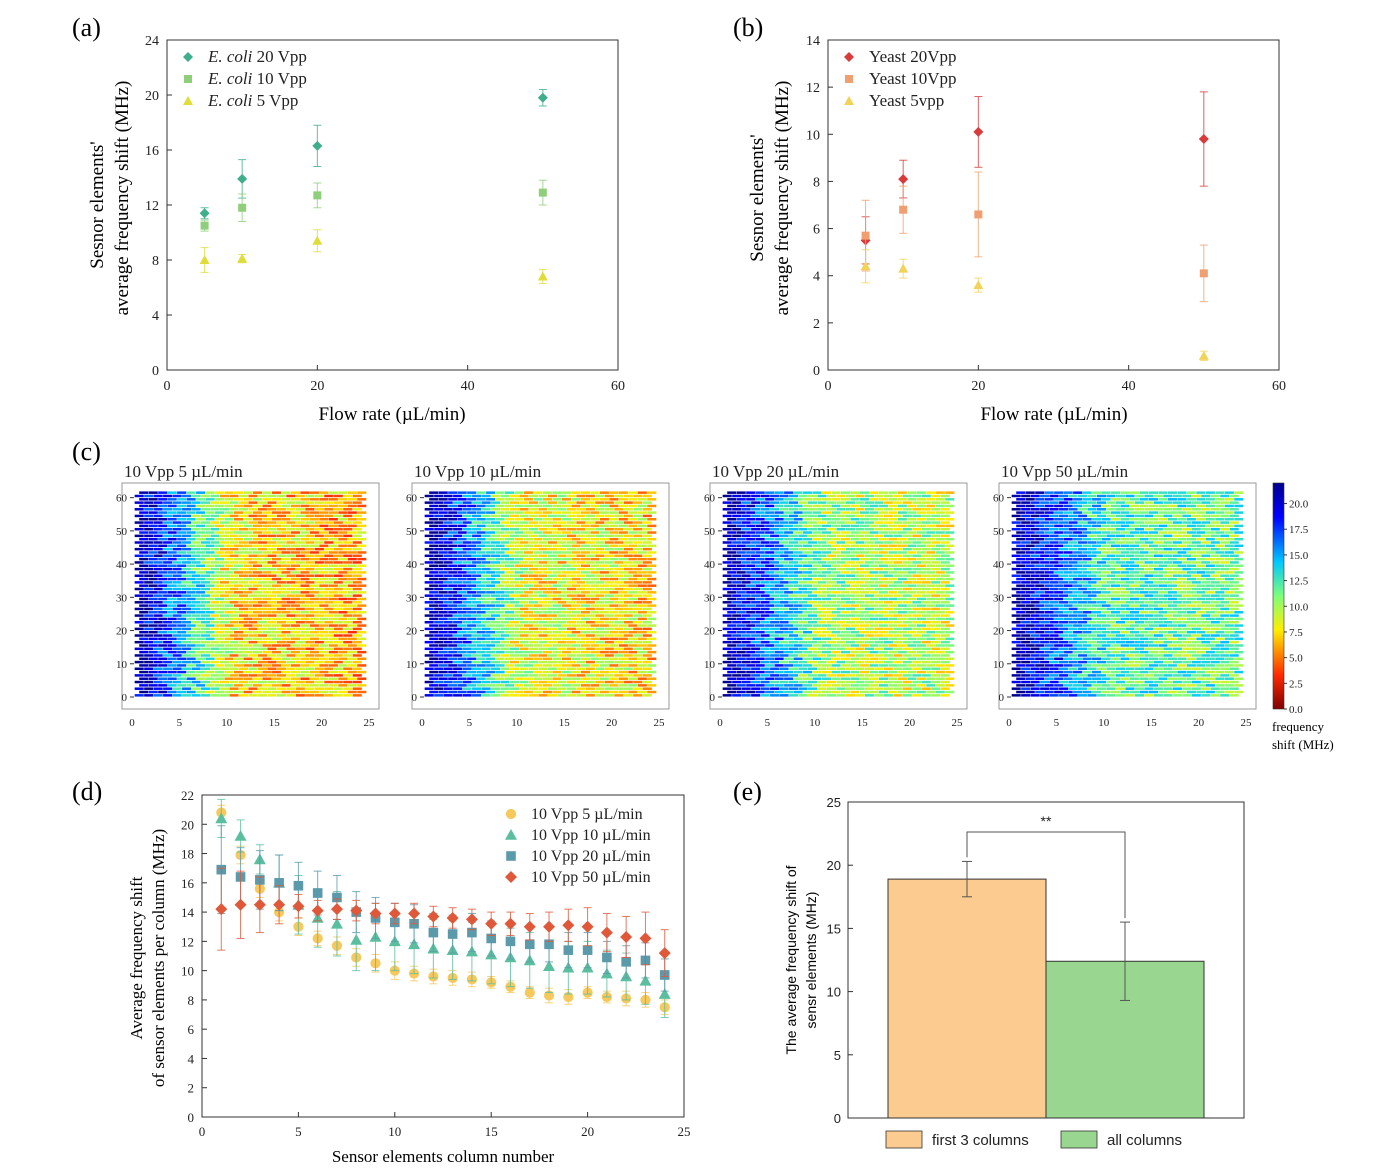  What do you see at coordinates (710, 598) in the screenshot?
I see `y-tick-label: 30` at bounding box center [710, 598].